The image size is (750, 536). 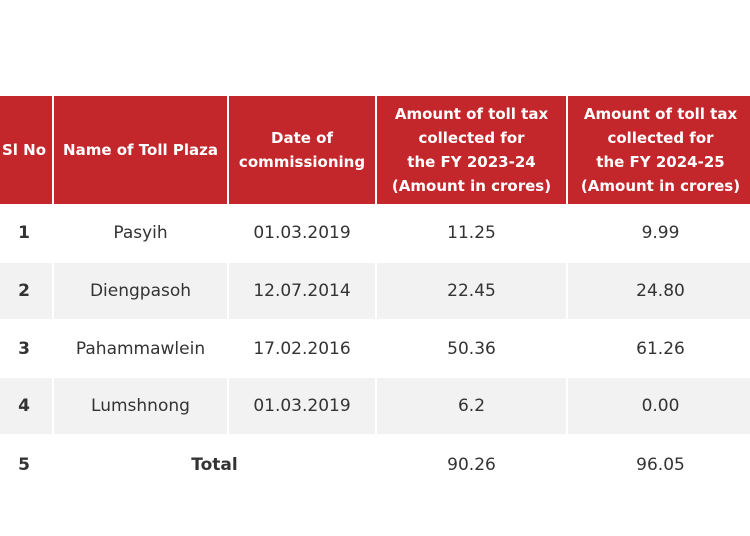 I want to click on cell-text: 50.36, so click(x=471, y=349).